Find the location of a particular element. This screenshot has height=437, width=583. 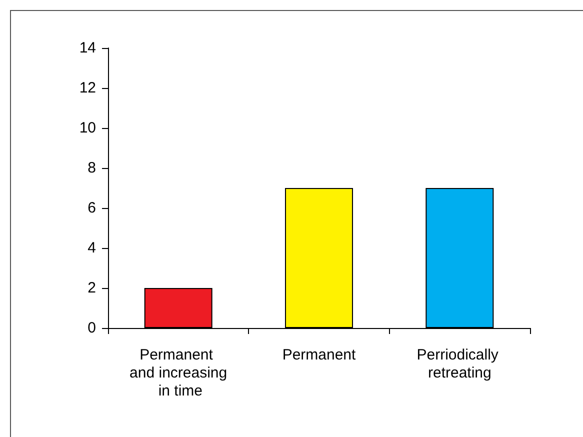

y-tick-label: 2 is located at coordinates (92, 288).